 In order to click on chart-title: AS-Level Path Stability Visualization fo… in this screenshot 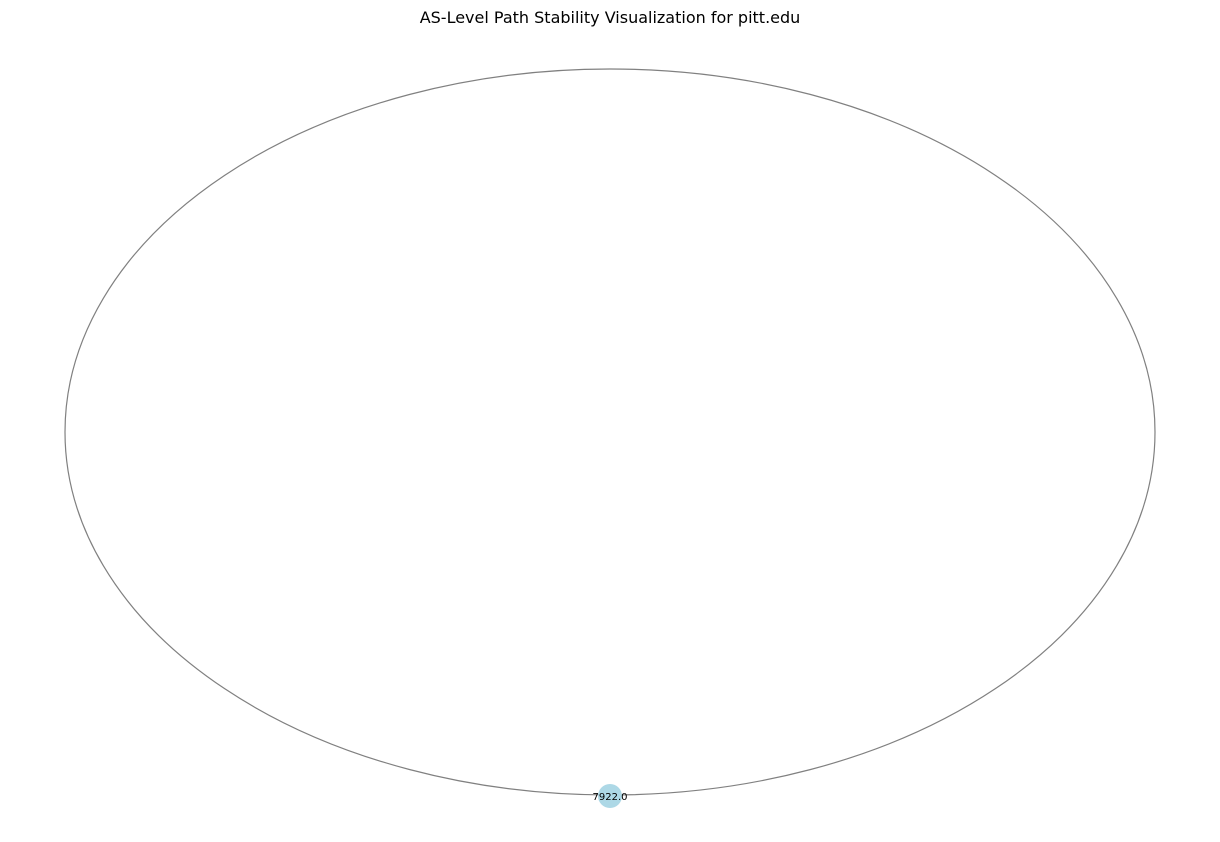, I will do `click(610, 17)`.